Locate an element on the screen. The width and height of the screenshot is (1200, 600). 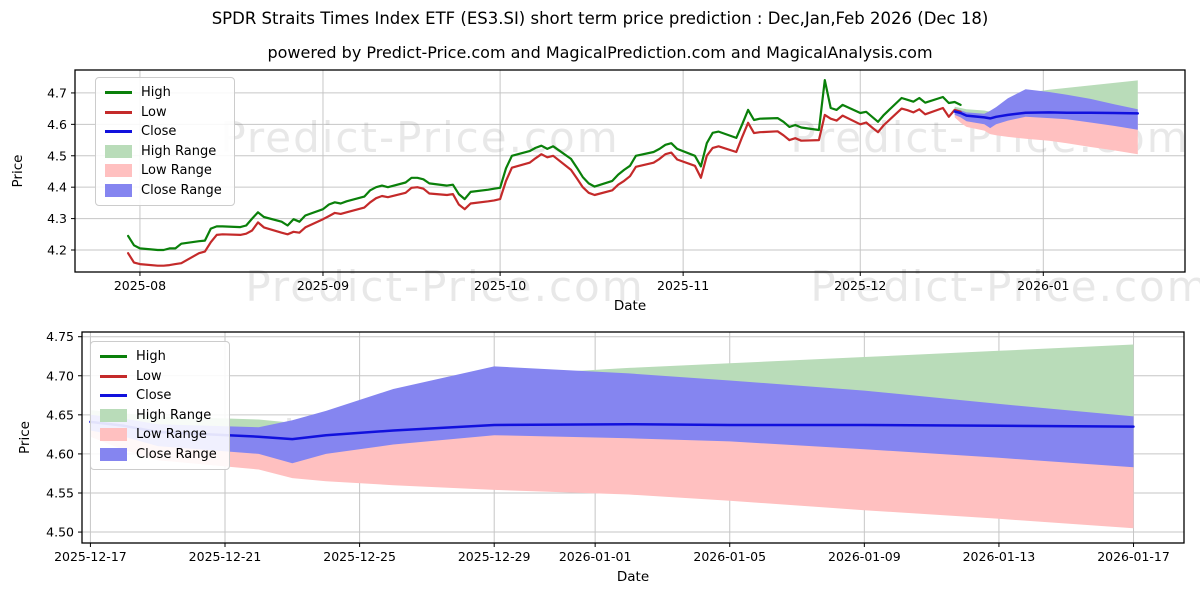
x-tick-label: 2025-12-25 is located at coordinates (359, 556).